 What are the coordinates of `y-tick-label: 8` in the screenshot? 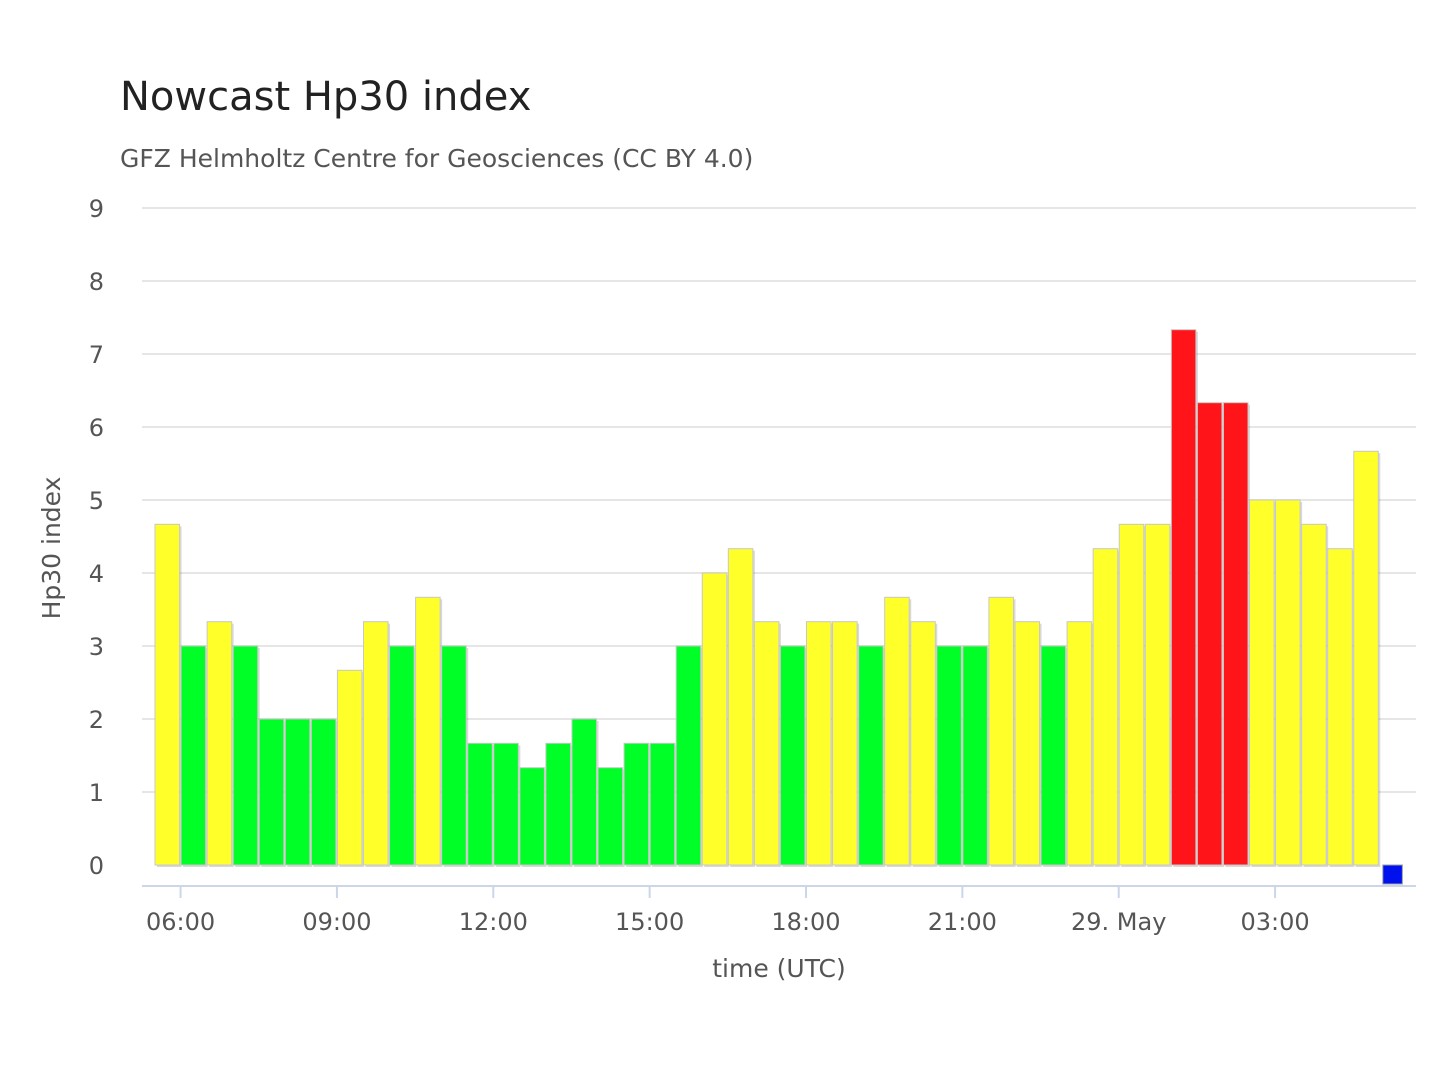 It's located at (96, 282).